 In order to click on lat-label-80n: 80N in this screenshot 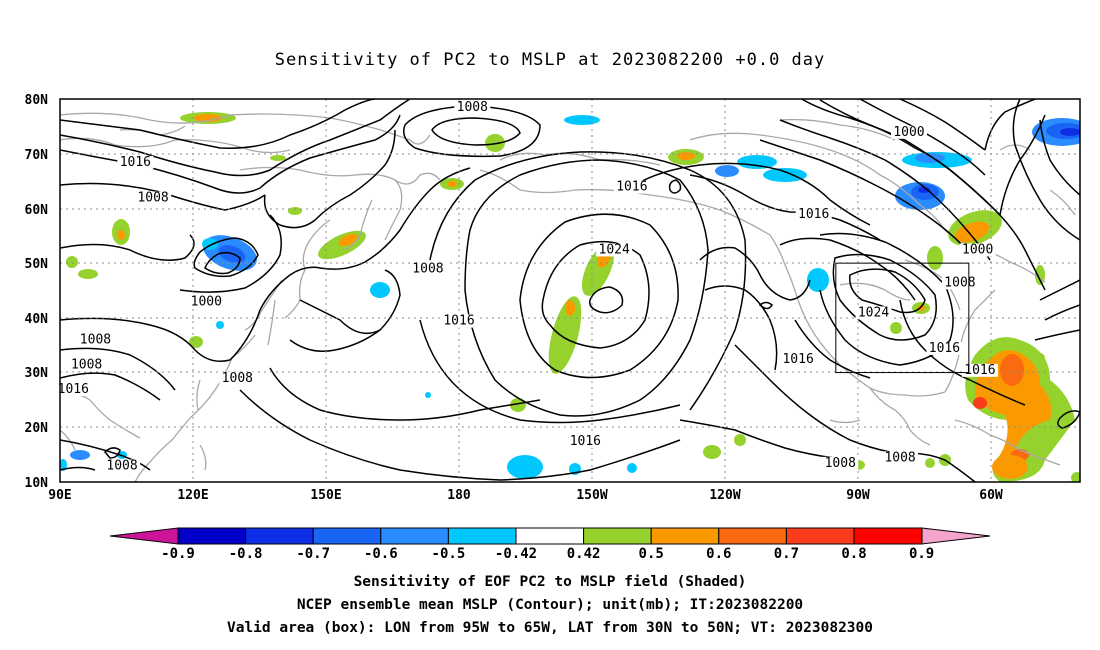, I will do `click(37, 100)`.